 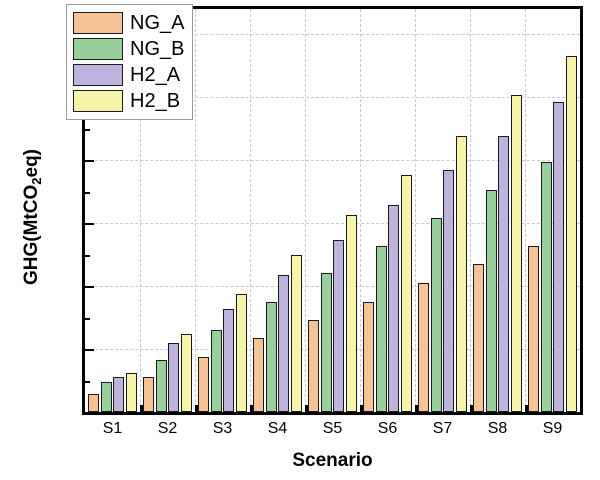 I want to click on bar-NG_B-S6, so click(x=381, y=328).